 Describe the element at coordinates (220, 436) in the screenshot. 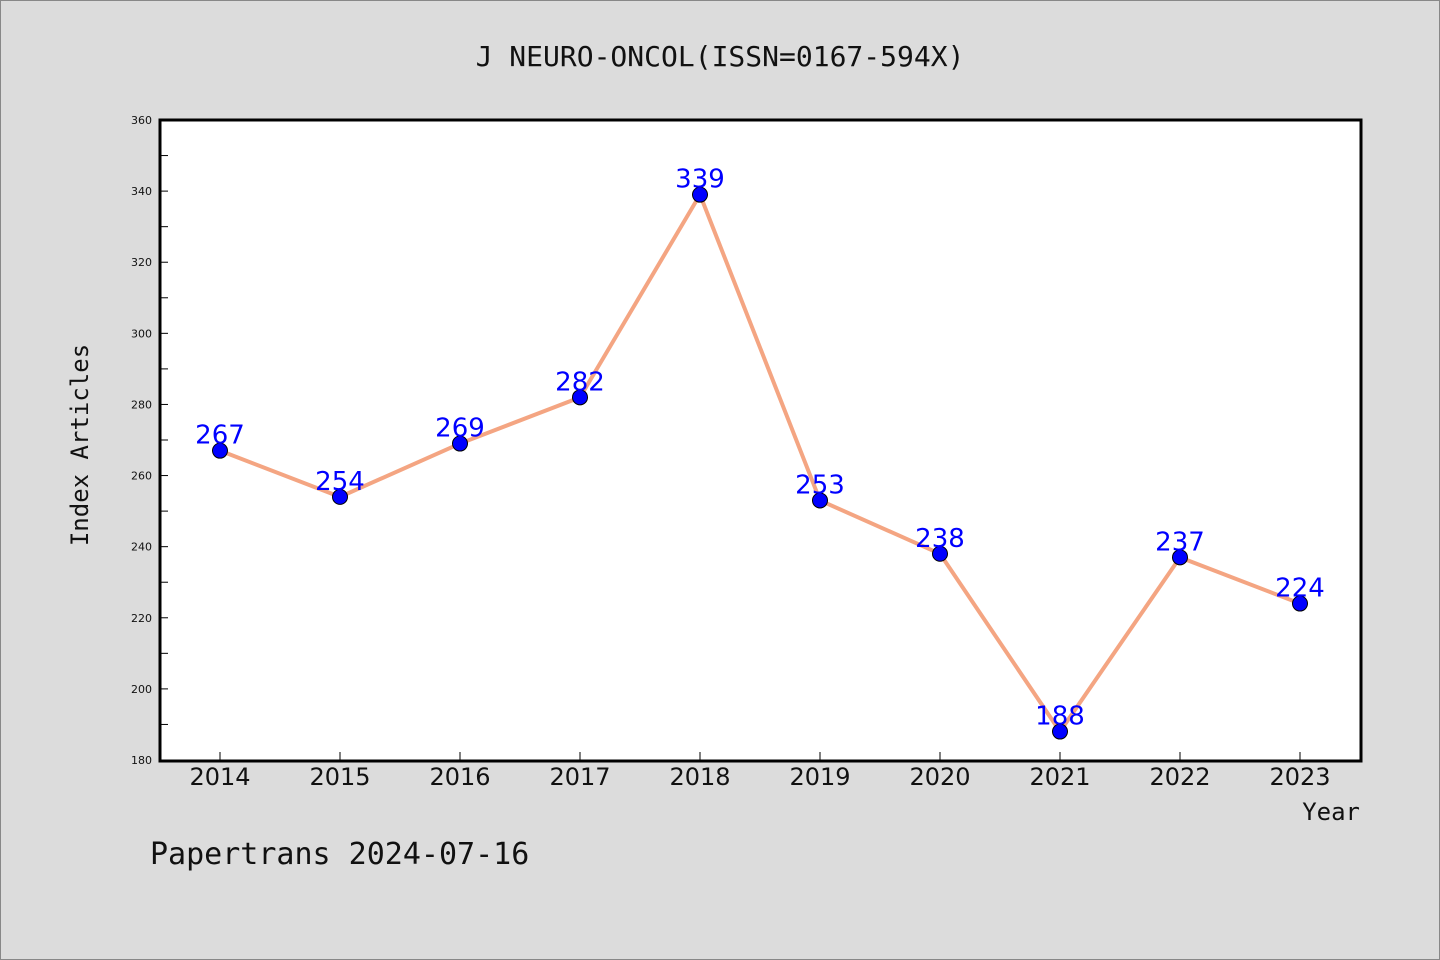

I see `data-label: 267` at that location.